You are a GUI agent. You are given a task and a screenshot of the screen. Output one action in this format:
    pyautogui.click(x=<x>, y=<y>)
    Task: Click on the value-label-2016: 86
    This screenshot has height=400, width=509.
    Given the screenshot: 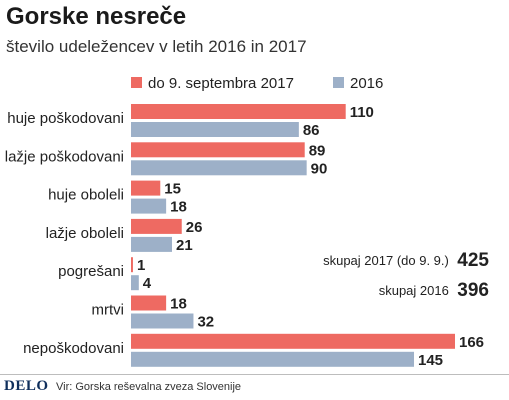 What is the action you would take?
    pyautogui.click(x=311, y=130)
    